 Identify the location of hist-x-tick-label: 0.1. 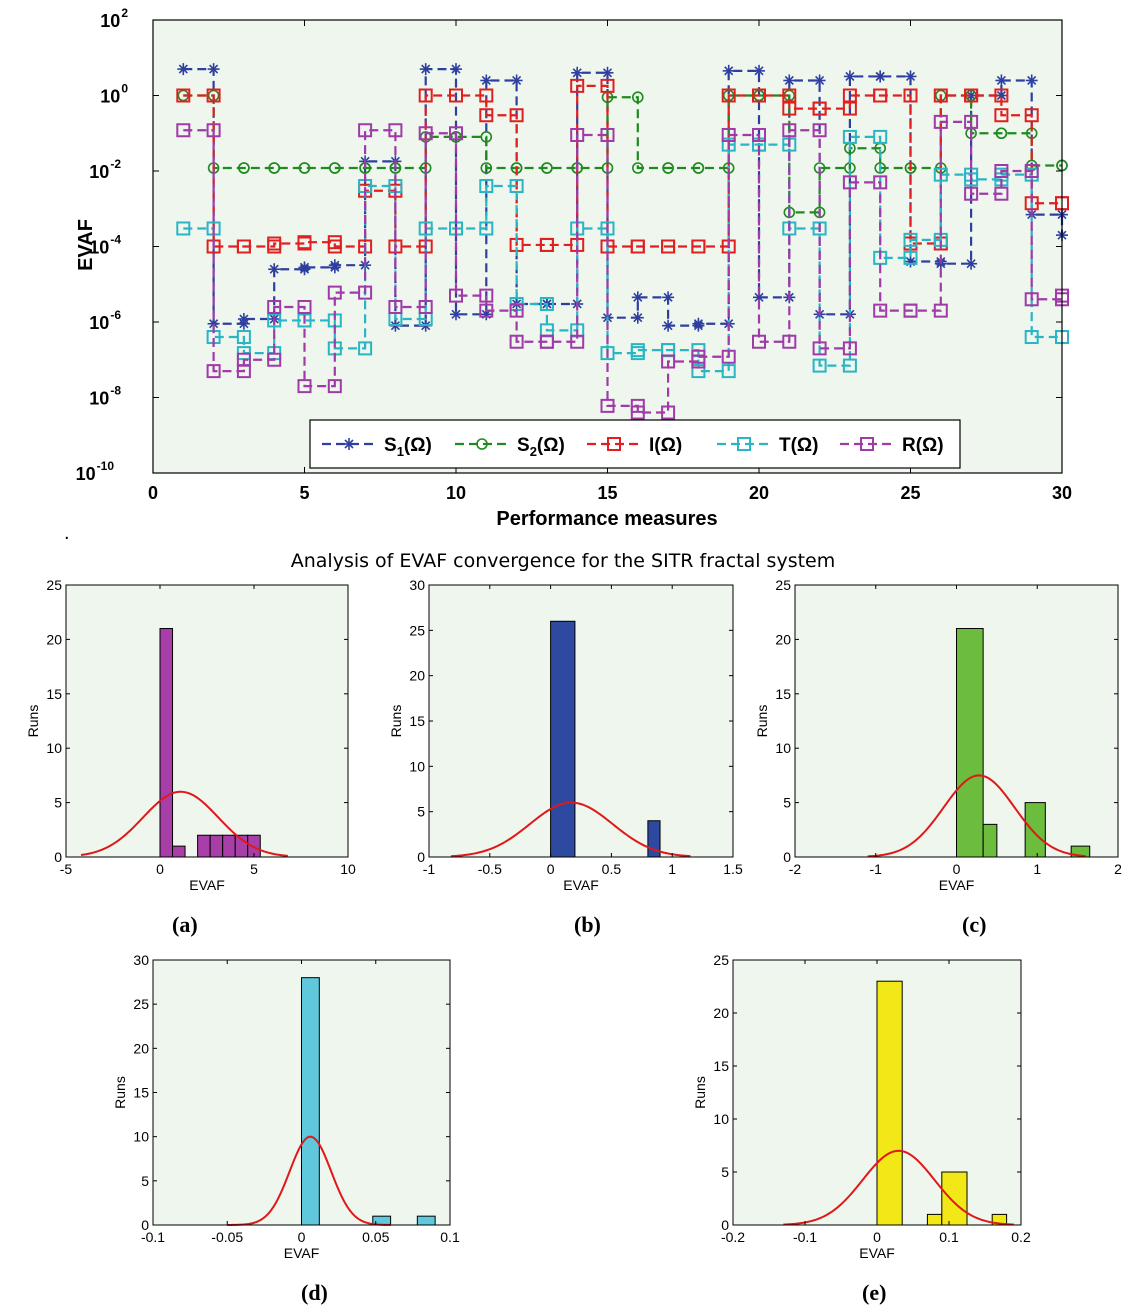
(450, 1237).